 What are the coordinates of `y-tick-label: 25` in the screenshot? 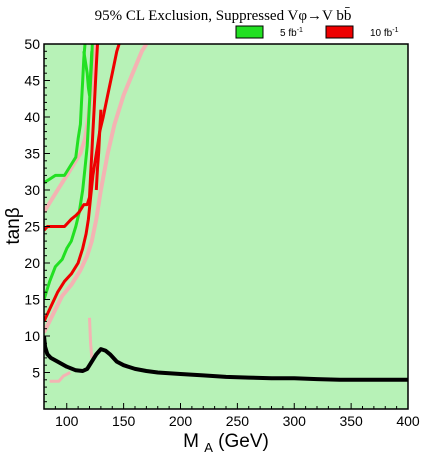 It's located at (32, 227).